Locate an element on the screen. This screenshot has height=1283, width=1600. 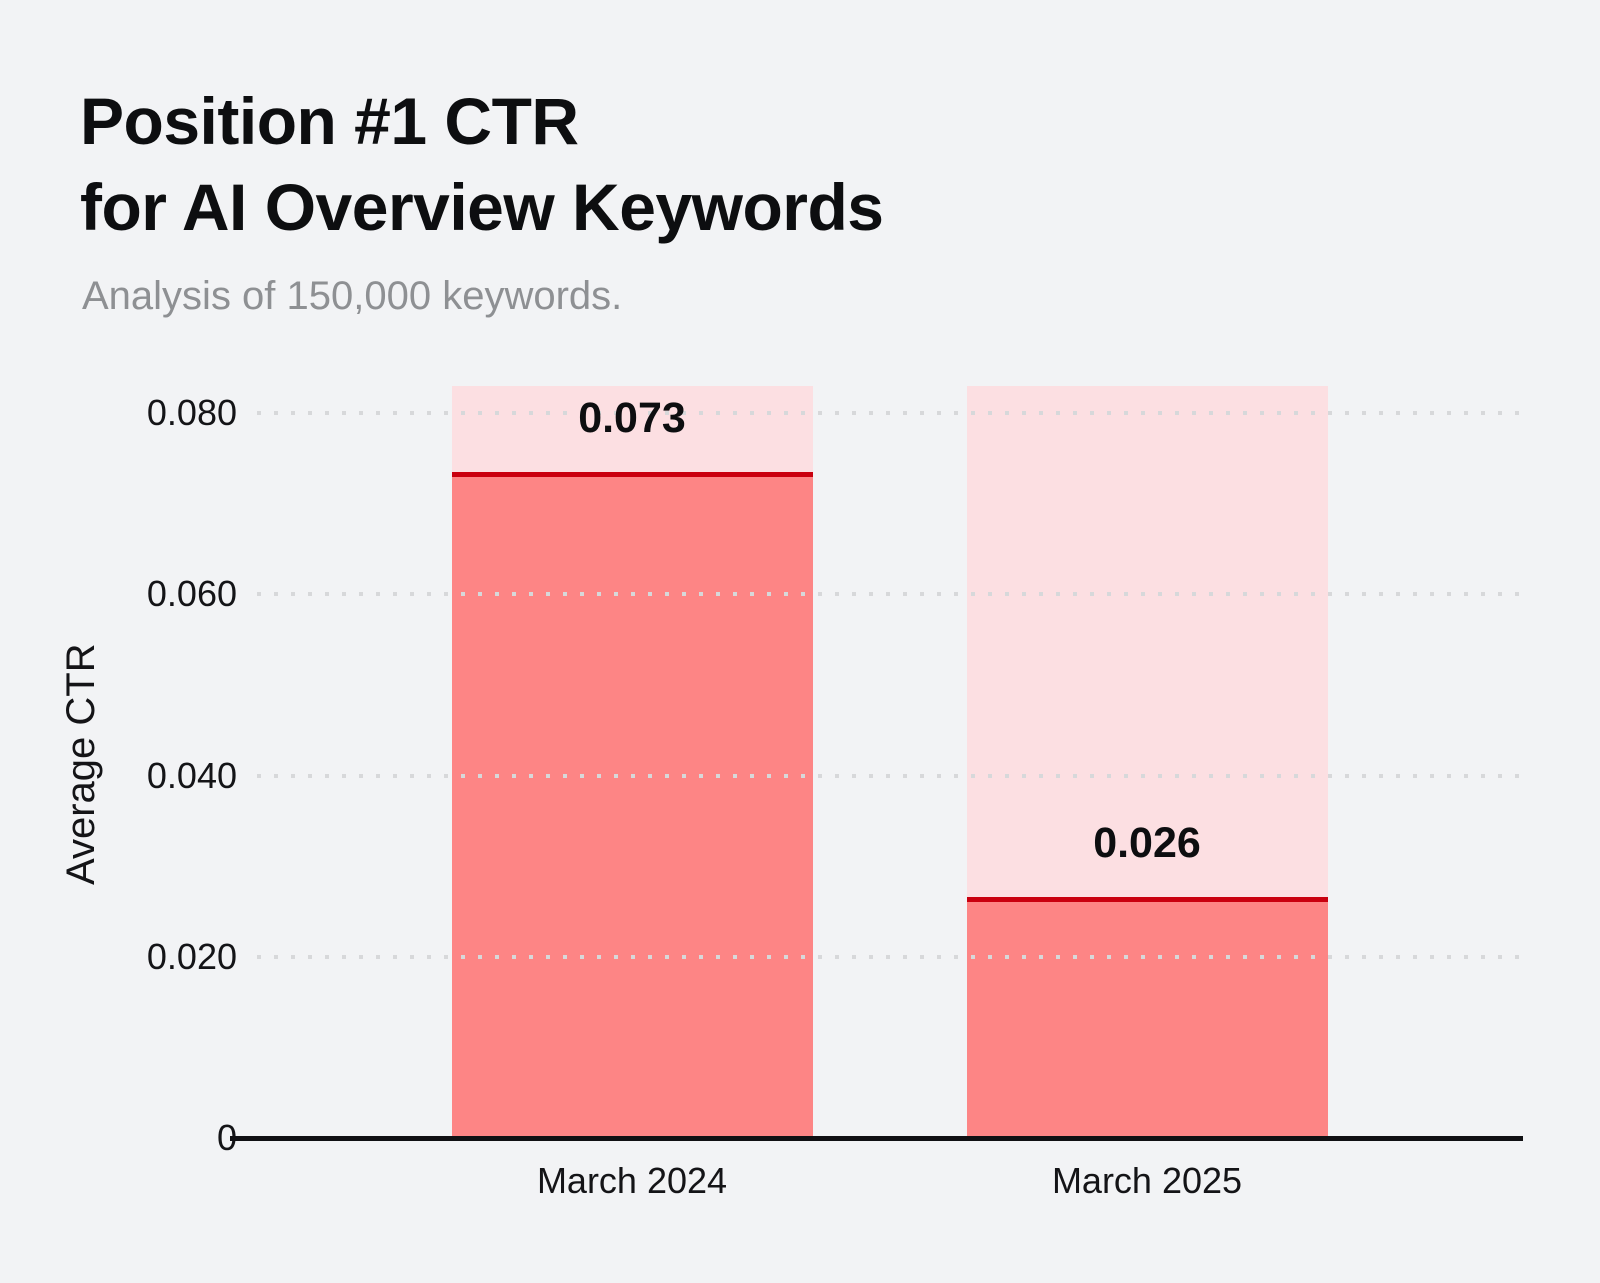
x-axis-line is located at coordinates (876, 1138).